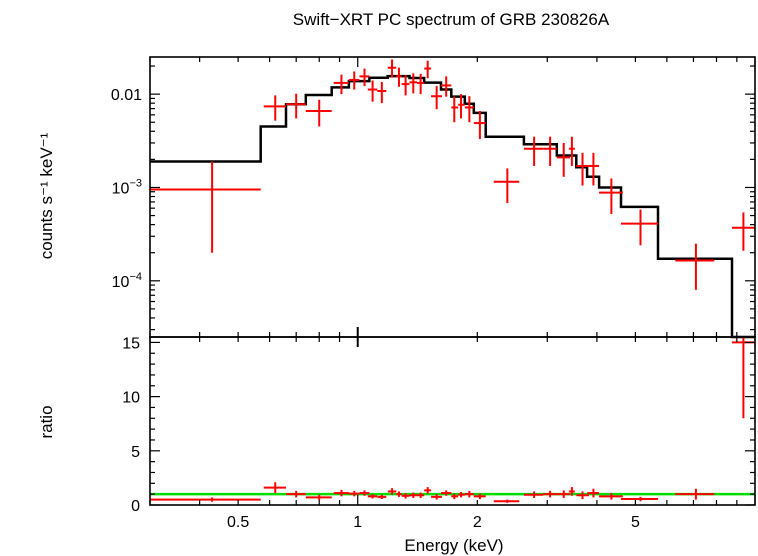 The height and width of the screenshot is (556, 758). I want to click on spectrum-y-tick-label: 10⁻³, so click(127, 187).